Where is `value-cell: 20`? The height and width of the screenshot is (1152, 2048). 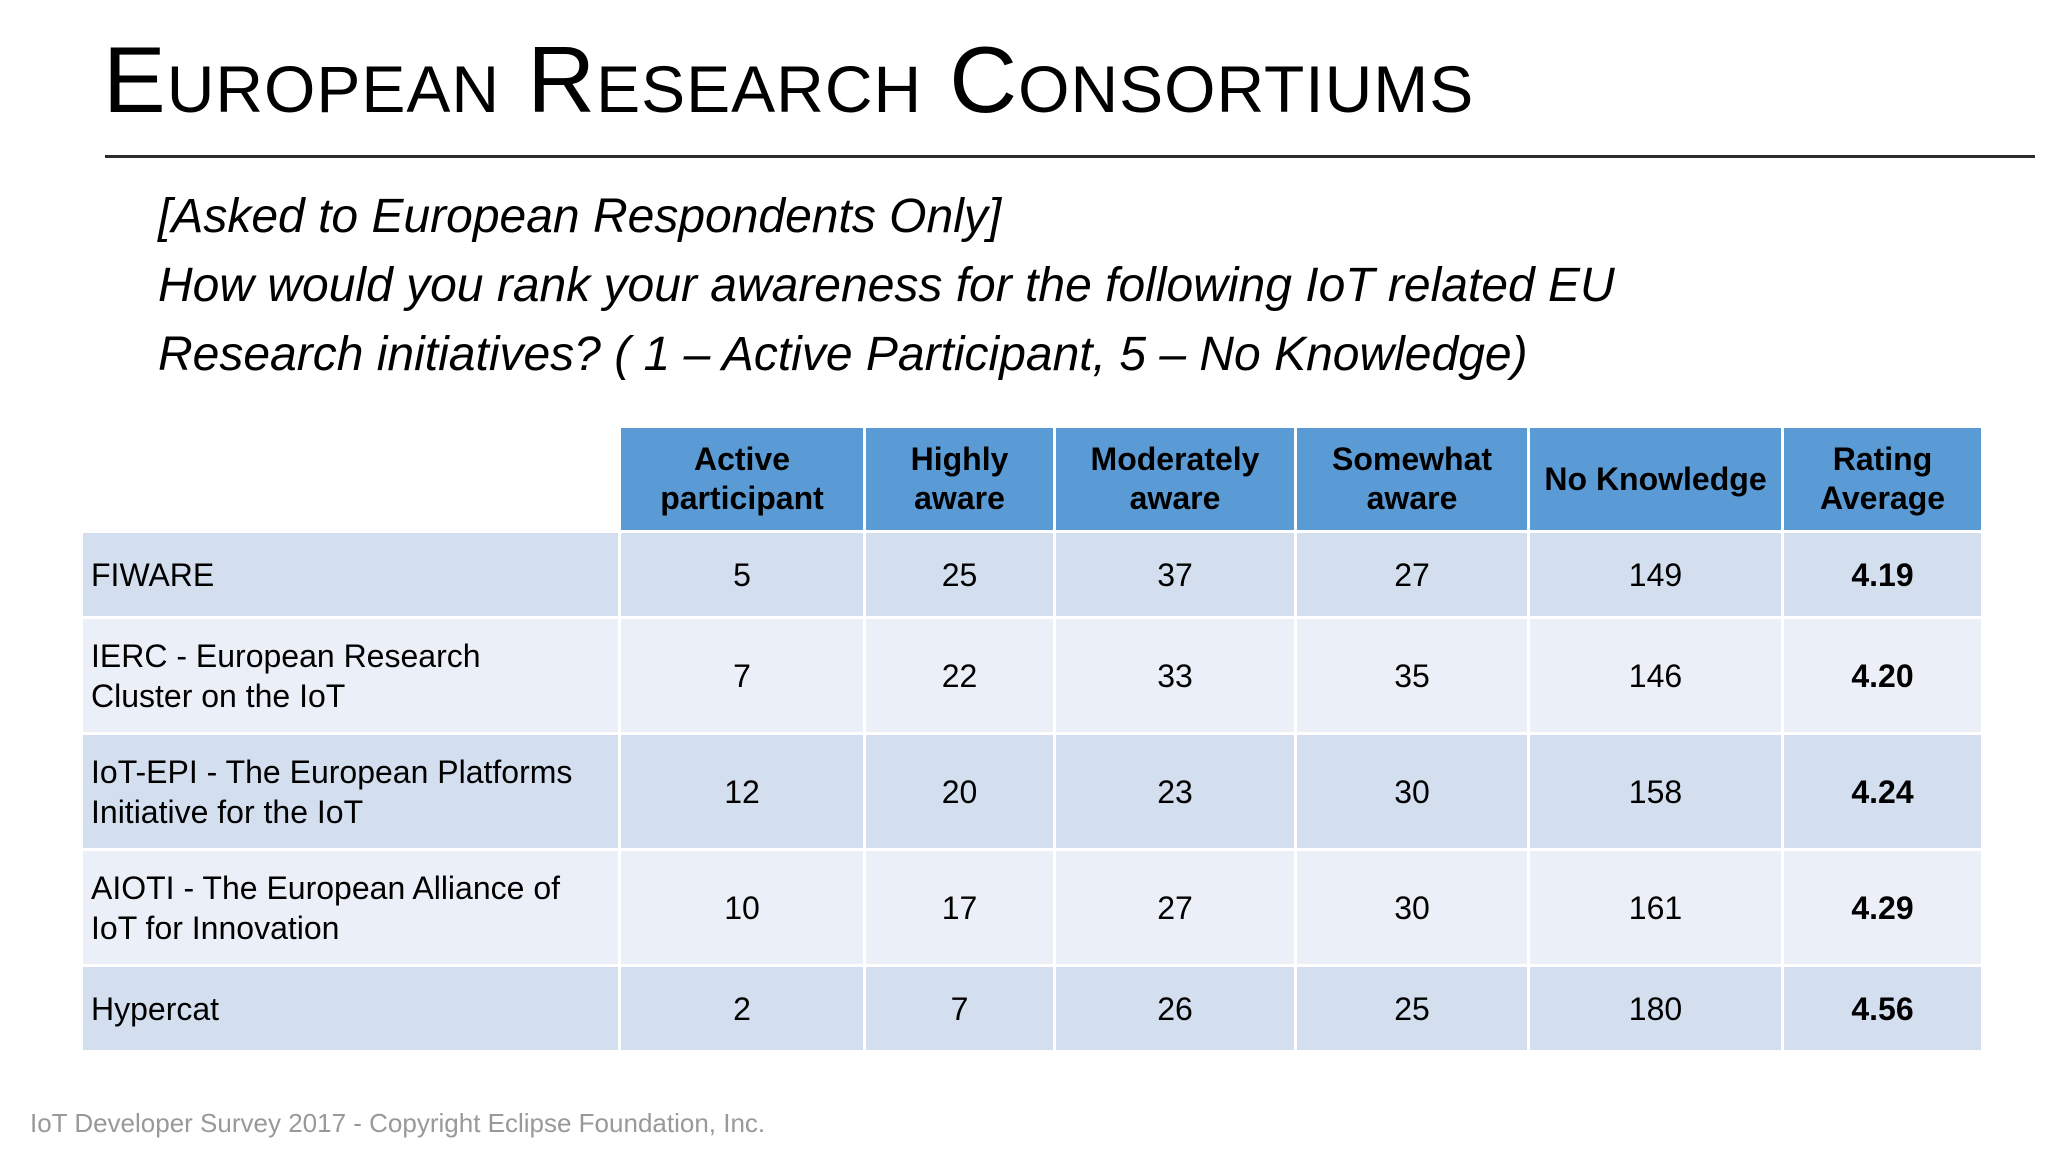 value-cell: 20 is located at coordinates (959, 791).